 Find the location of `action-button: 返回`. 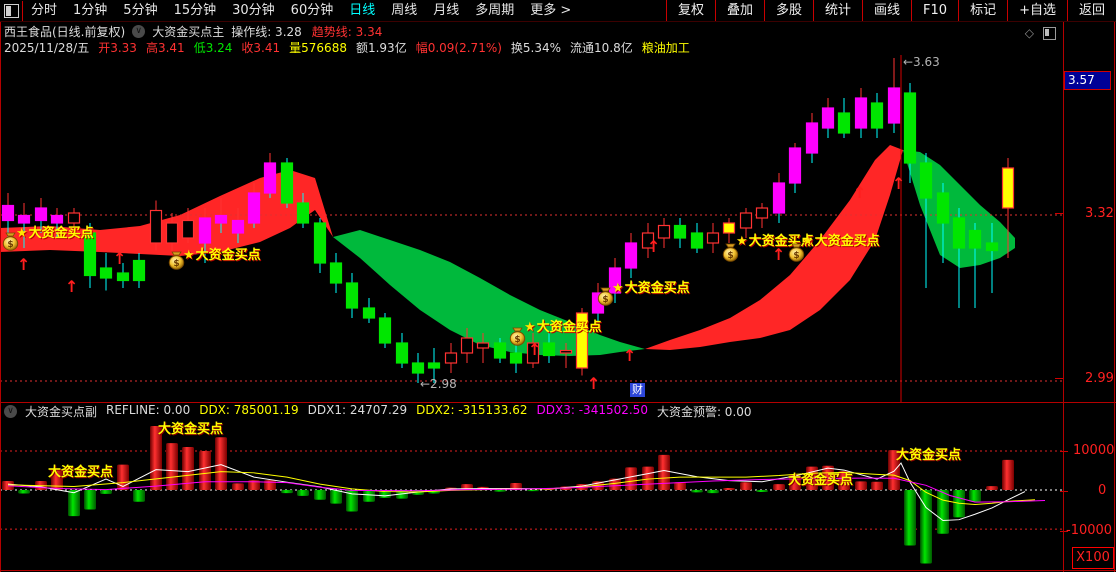

action-button: 返回 is located at coordinates (1091, 10).